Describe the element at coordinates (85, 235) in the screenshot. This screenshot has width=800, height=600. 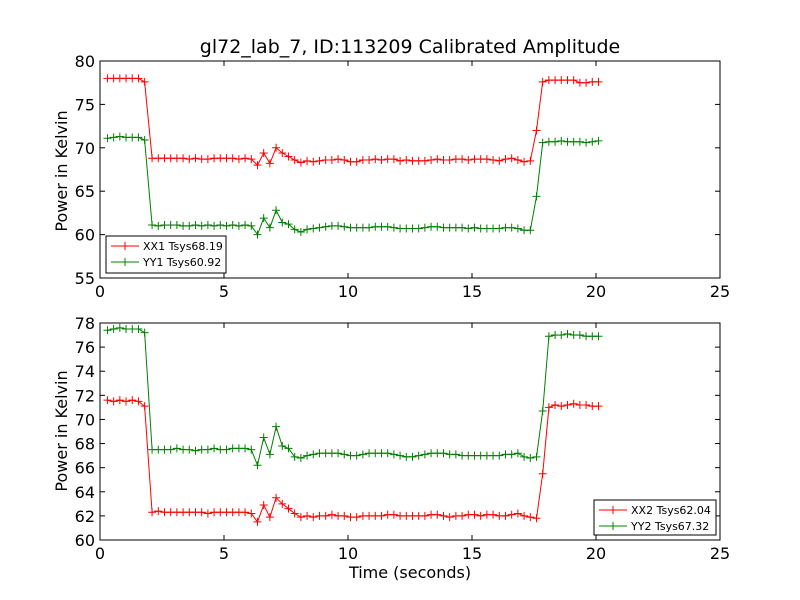
I see `top-y-tick-label: 60` at that location.